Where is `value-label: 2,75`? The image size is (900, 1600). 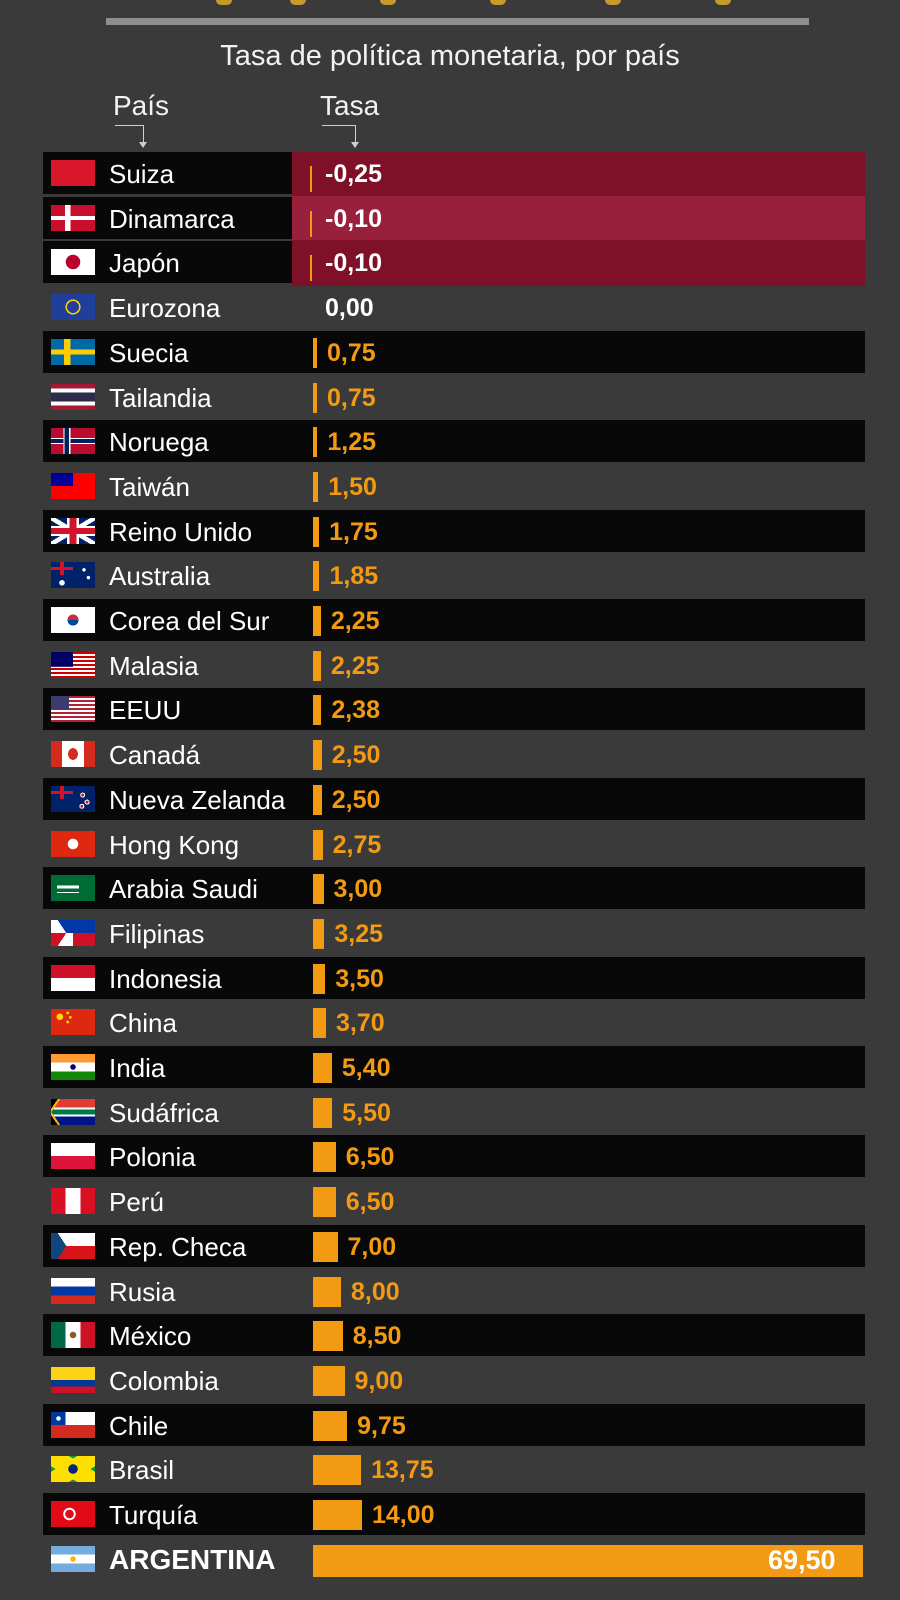 value-label: 2,75 is located at coordinates (357, 844).